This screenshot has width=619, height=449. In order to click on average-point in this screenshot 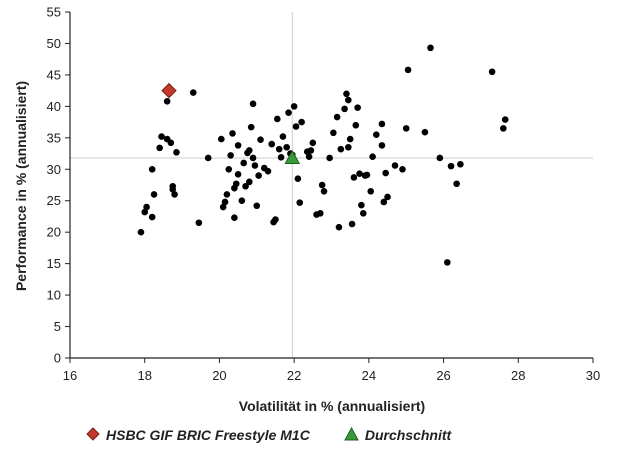, I will do `click(292, 157)`.